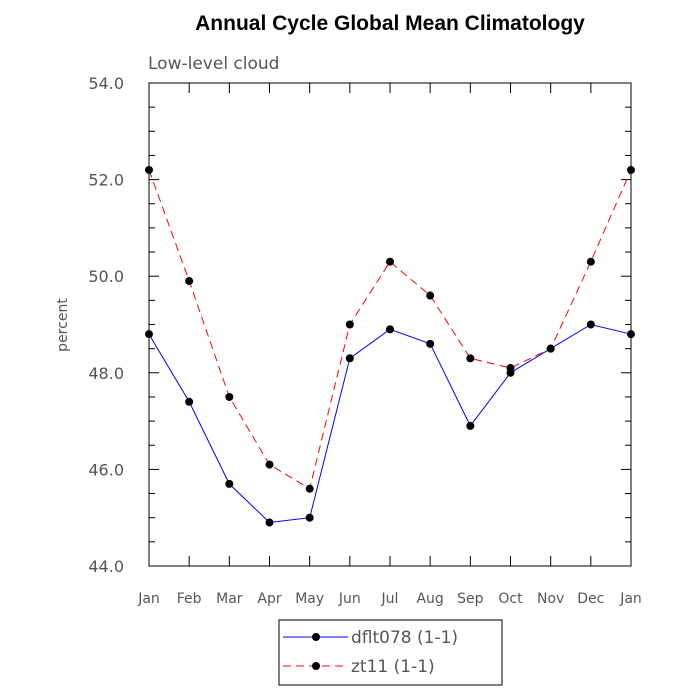  What do you see at coordinates (550, 599) in the screenshot?
I see `x-tick-label: Nov` at bounding box center [550, 599].